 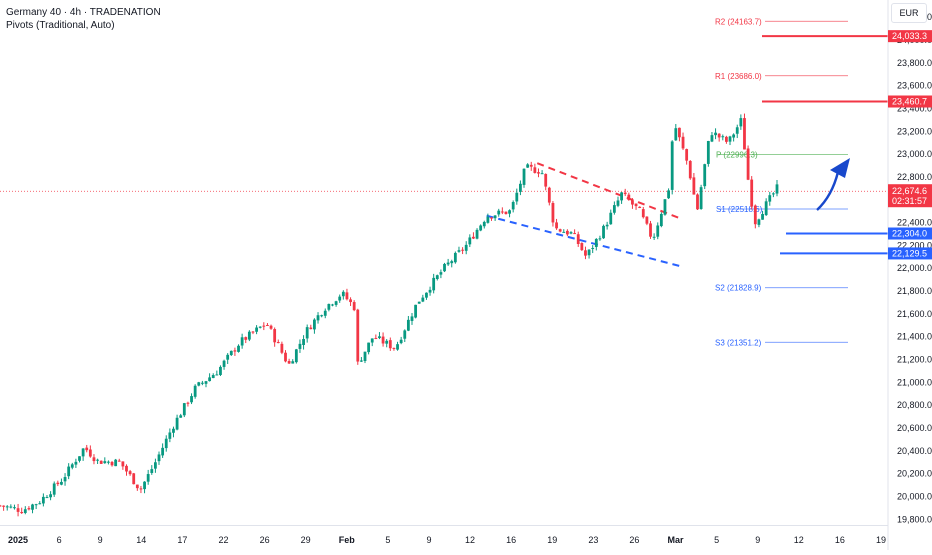 What do you see at coordinates (676, 540) in the screenshot?
I see `time-tick-label: Mar` at bounding box center [676, 540].